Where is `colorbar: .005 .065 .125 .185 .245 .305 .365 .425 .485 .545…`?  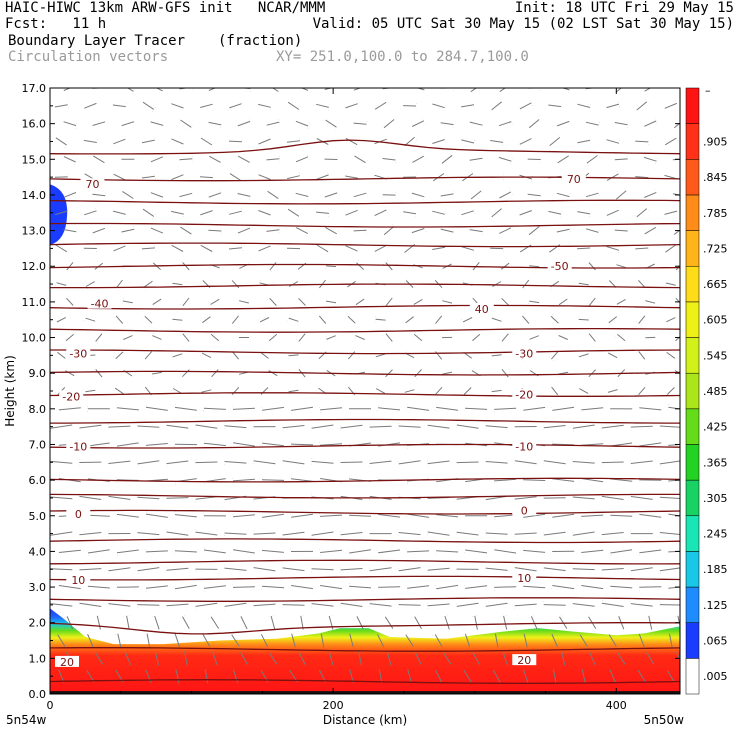 colorbar: .005 .065 .125 .185 .245 .305 .365 .425 .485 .545… is located at coordinates (706, 389).